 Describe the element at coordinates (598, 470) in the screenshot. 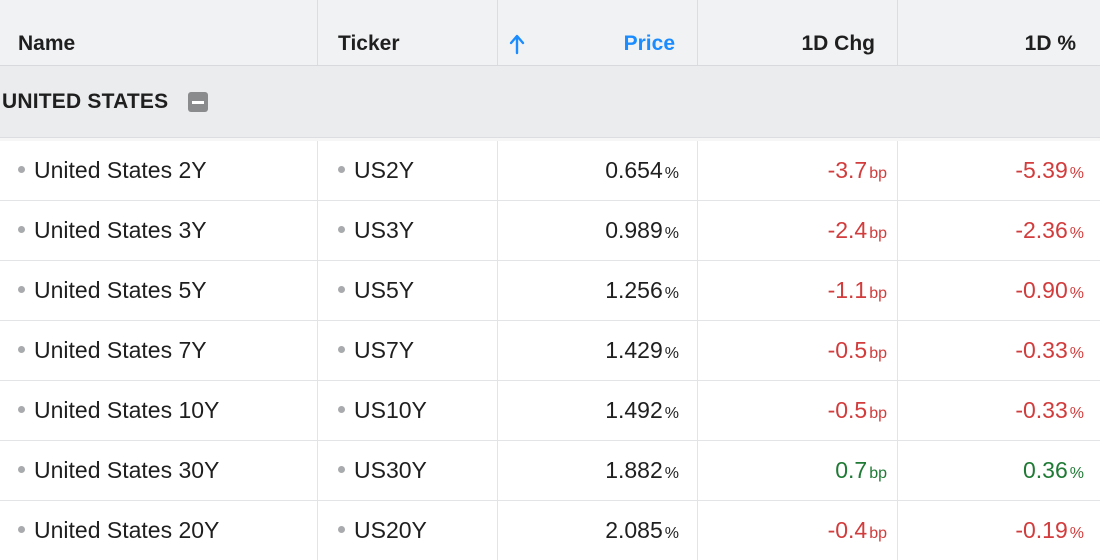

I see `price-cell: 1.882%` at that location.